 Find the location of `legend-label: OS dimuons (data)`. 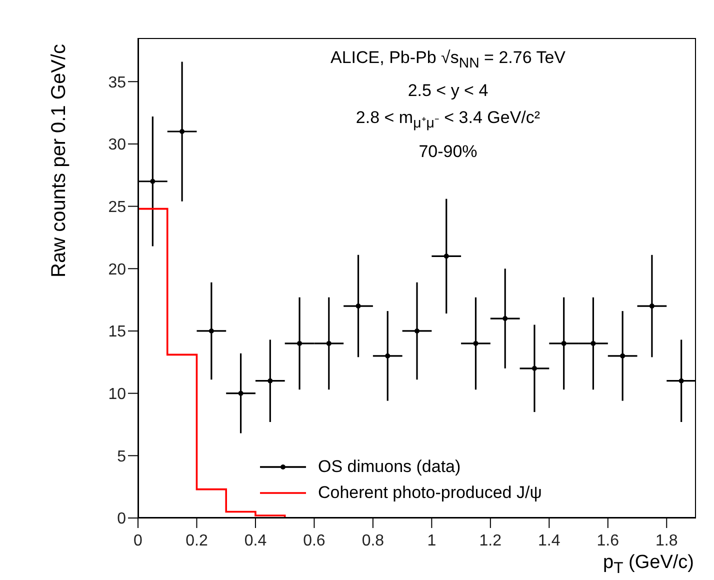

legend-label: OS dimuons (data) is located at coordinates (389, 467).